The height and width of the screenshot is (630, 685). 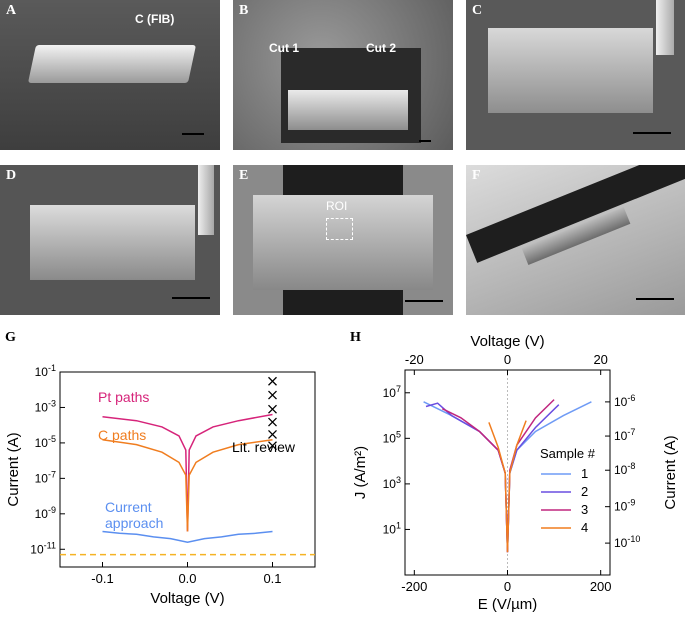 What do you see at coordinates (343, 75) in the screenshot?
I see `panel-b: B Cut 1 Cut 2` at bounding box center [343, 75].